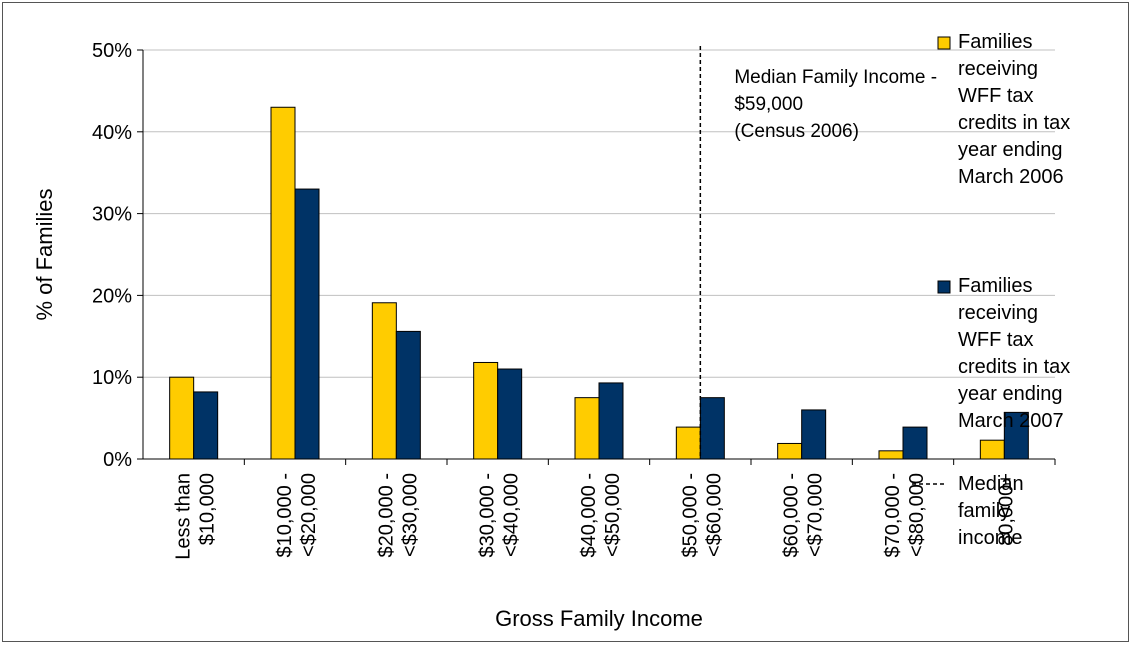 The height and width of the screenshot is (648, 1133). What do you see at coordinates (112, 378) in the screenshot?
I see `y-tick-label: 10%` at bounding box center [112, 378].